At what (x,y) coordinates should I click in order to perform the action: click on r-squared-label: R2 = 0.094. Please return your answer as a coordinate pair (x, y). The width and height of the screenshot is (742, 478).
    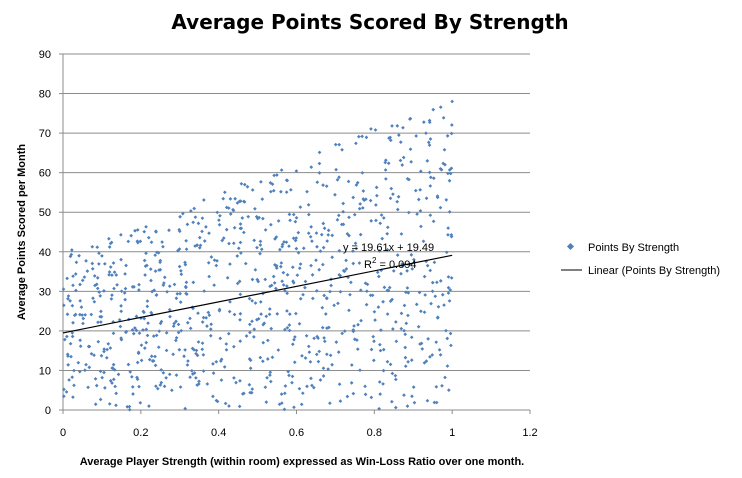
    Looking at the image, I should click on (390, 263).